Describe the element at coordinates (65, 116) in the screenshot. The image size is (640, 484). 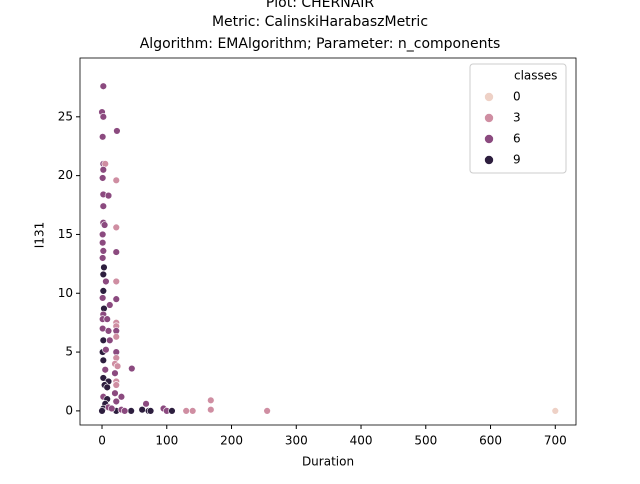
I see `y-tick-label: 25` at that location.